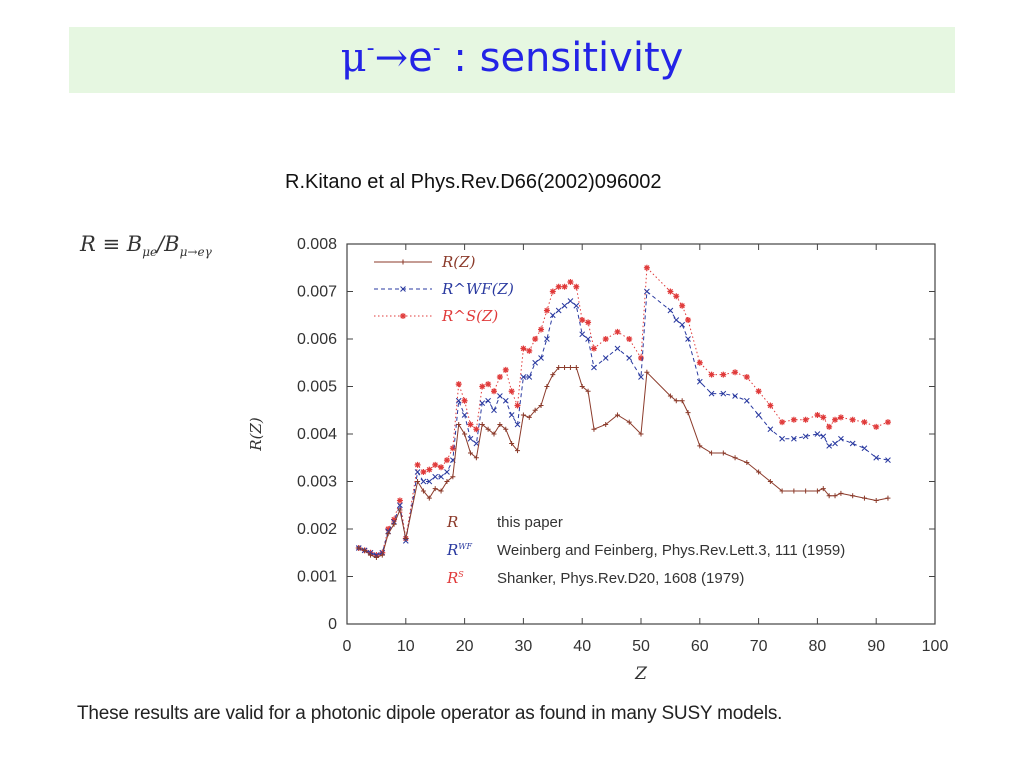  I want to click on title-mu-superscript: -, so click(370, 48).